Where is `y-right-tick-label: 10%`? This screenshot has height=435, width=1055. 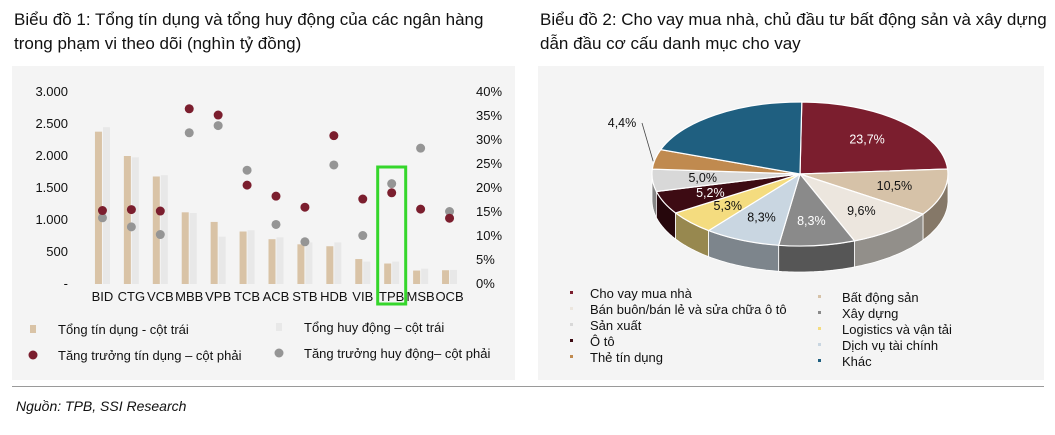 y-right-tick-label: 10% is located at coordinates (489, 235).